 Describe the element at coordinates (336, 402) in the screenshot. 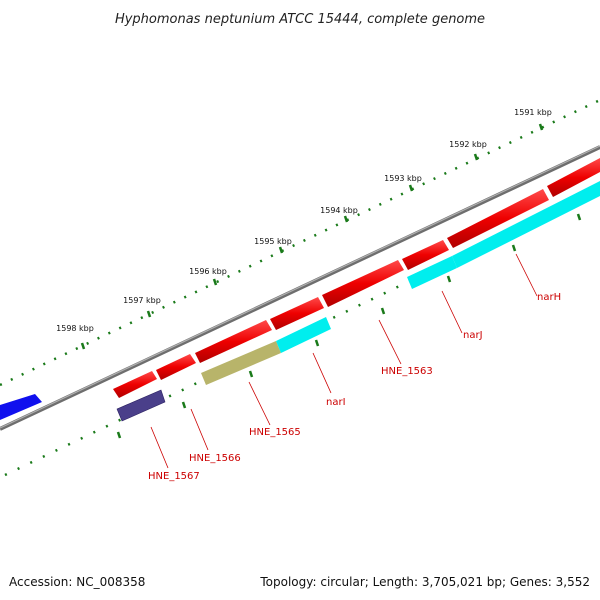

I see `gene-label-nari: narI` at that location.